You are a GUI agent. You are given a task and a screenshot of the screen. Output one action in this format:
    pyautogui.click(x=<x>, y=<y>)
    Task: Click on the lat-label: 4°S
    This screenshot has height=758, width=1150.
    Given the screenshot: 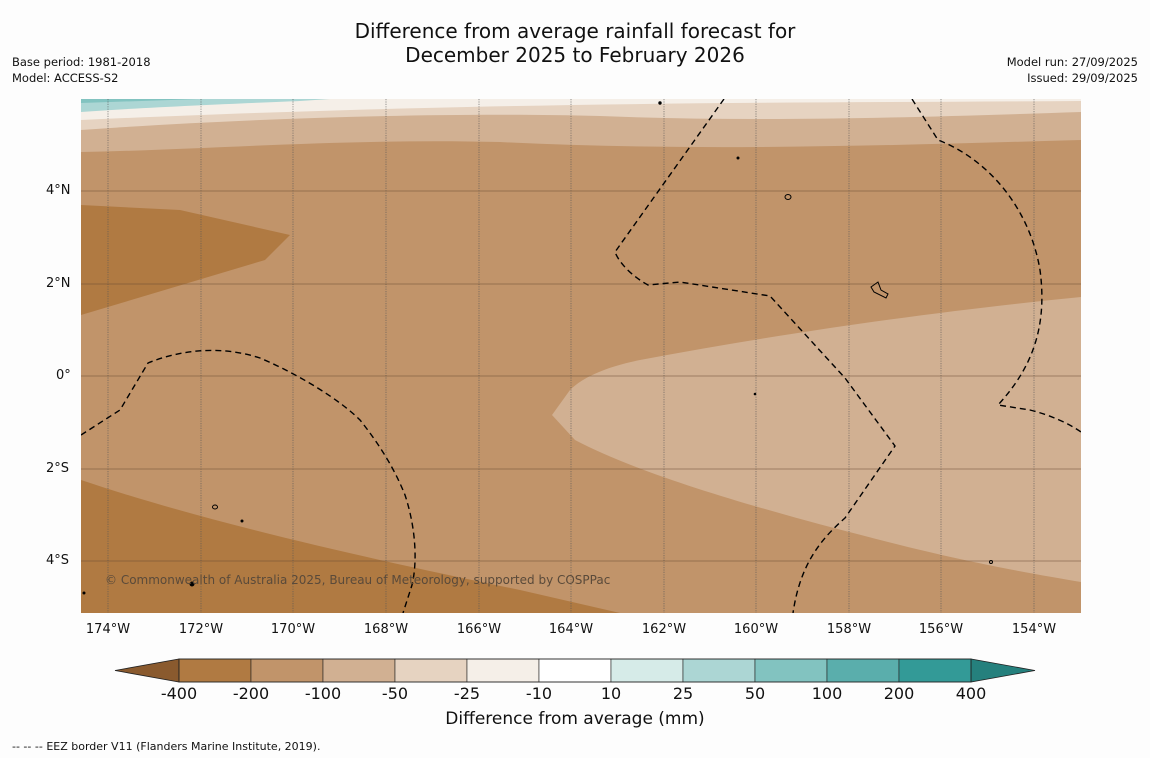 What is the action you would take?
    pyautogui.click(x=58, y=560)
    